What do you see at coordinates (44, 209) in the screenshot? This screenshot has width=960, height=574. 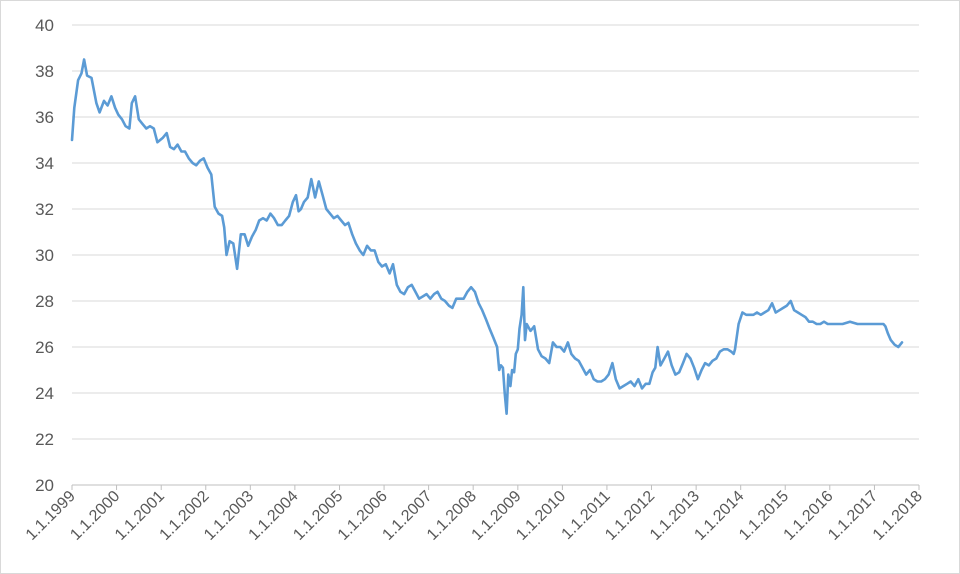 I see `y-tick-label: 32` at bounding box center [44, 209].